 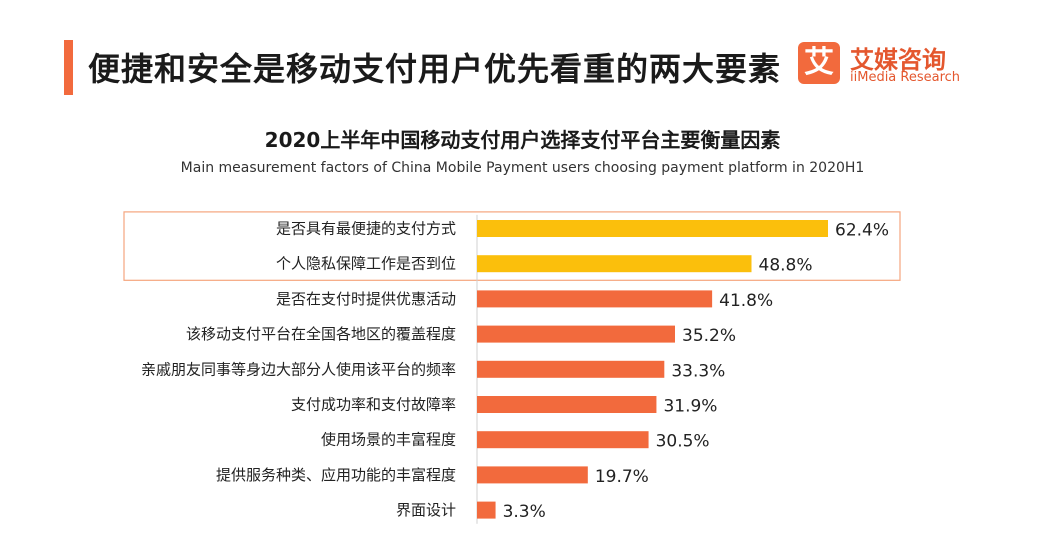 I want to click on category-label: 个人隐私保障工作是否到位, so click(x=366, y=264).